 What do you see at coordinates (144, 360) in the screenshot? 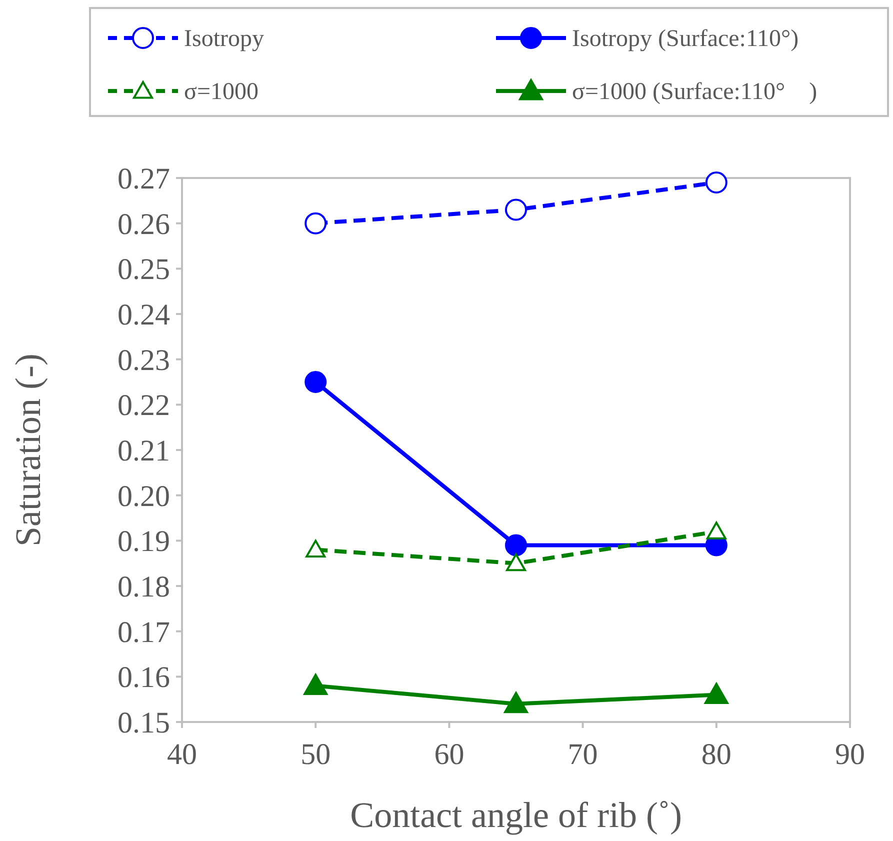
I see `y-tick-label: 0.23` at bounding box center [144, 360].